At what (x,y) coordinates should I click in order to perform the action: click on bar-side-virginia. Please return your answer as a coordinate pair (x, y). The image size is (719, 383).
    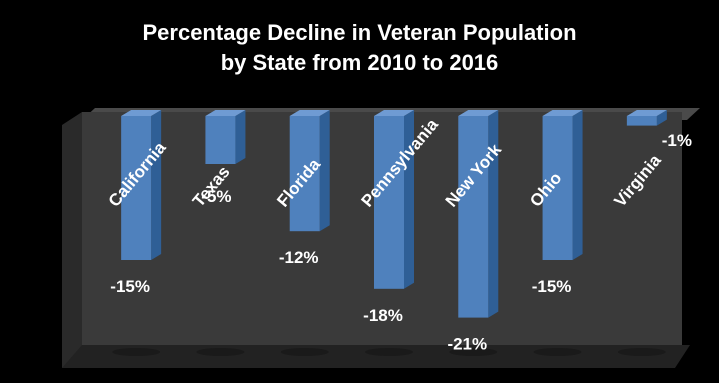
    Looking at the image, I should click on (661, 118).